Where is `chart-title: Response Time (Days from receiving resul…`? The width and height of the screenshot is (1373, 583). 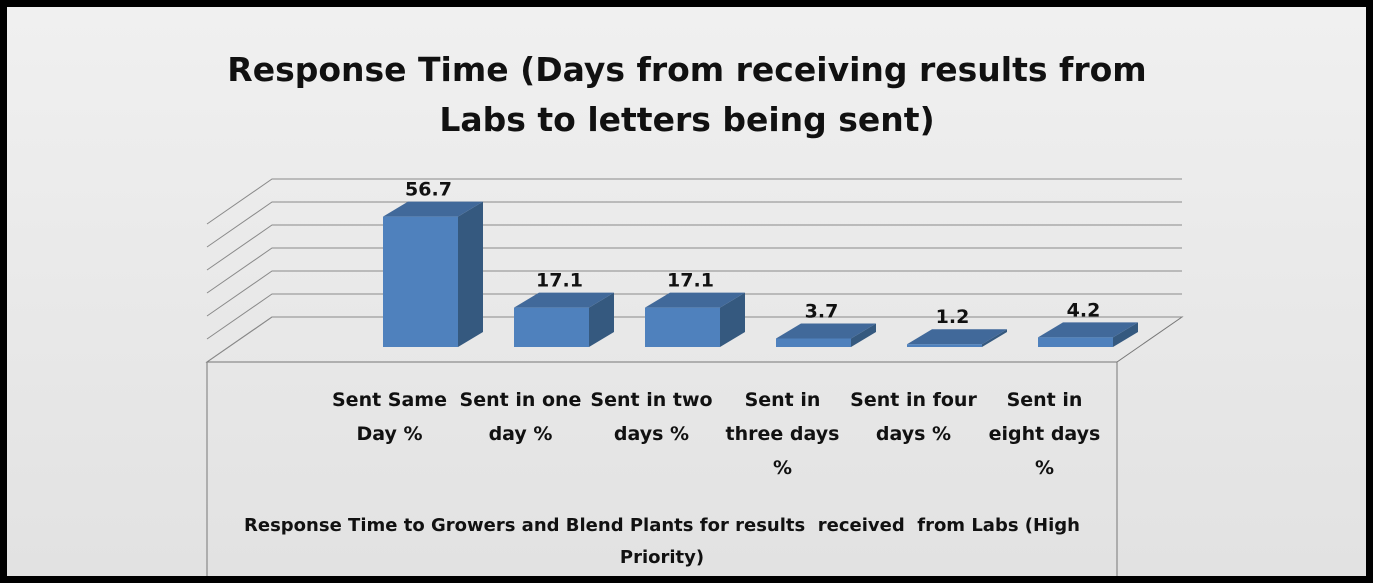
chart-title: Response Time (Days from receiving resul… is located at coordinates (687, 94).